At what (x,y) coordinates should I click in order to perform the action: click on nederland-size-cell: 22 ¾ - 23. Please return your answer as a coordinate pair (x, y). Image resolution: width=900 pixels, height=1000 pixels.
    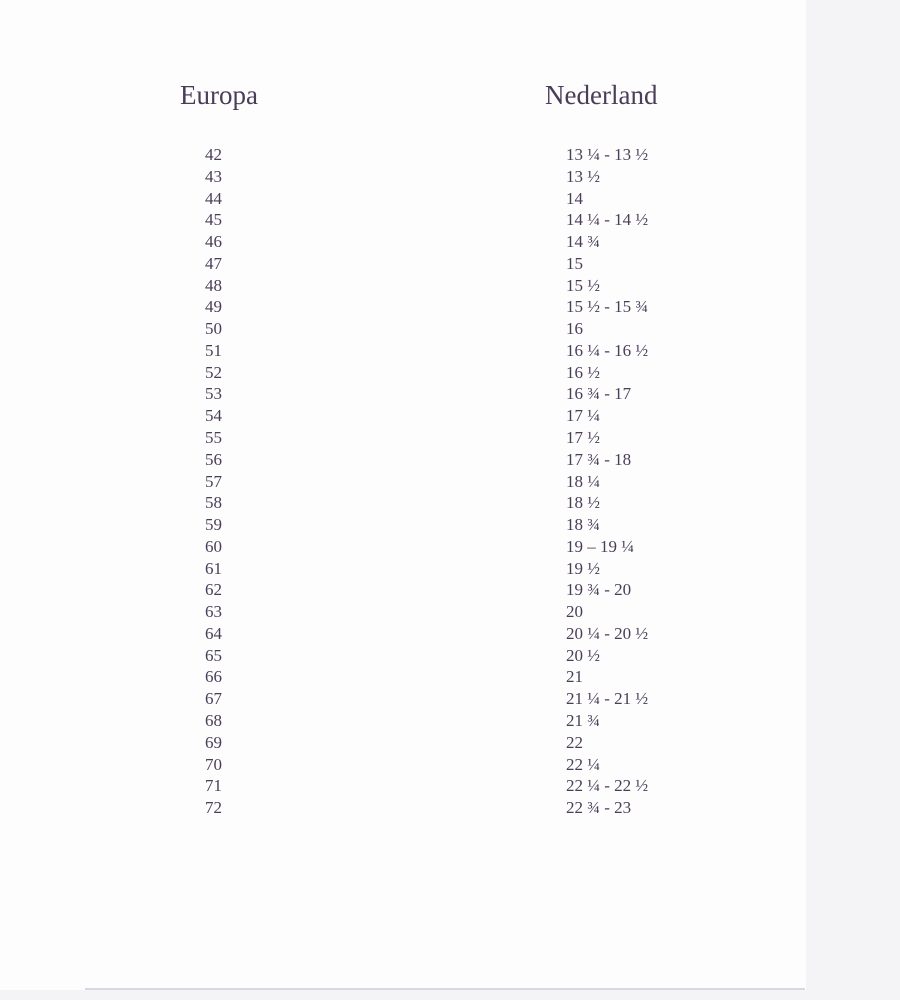
    Looking at the image, I should click on (599, 808).